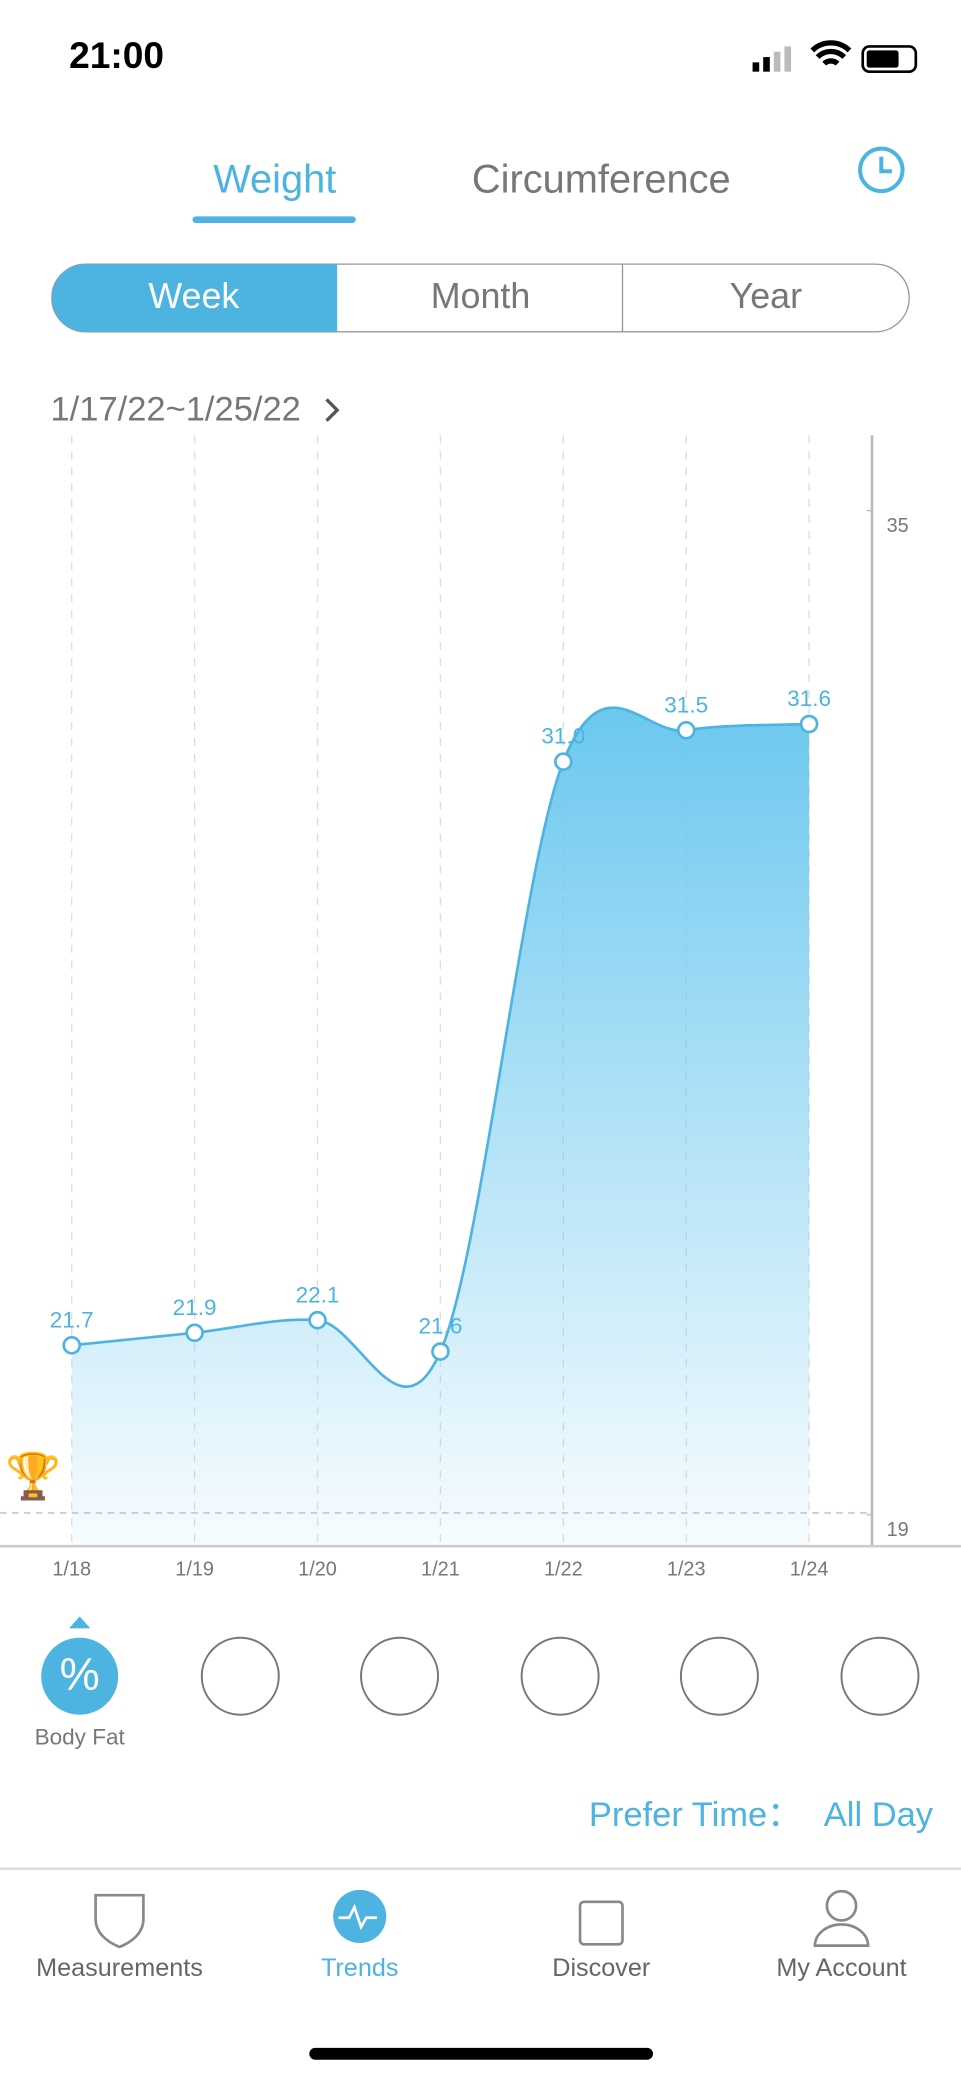  What do you see at coordinates (563, 1569) in the screenshot?
I see `x-tick-label: 1/22` at bounding box center [563, 1569].